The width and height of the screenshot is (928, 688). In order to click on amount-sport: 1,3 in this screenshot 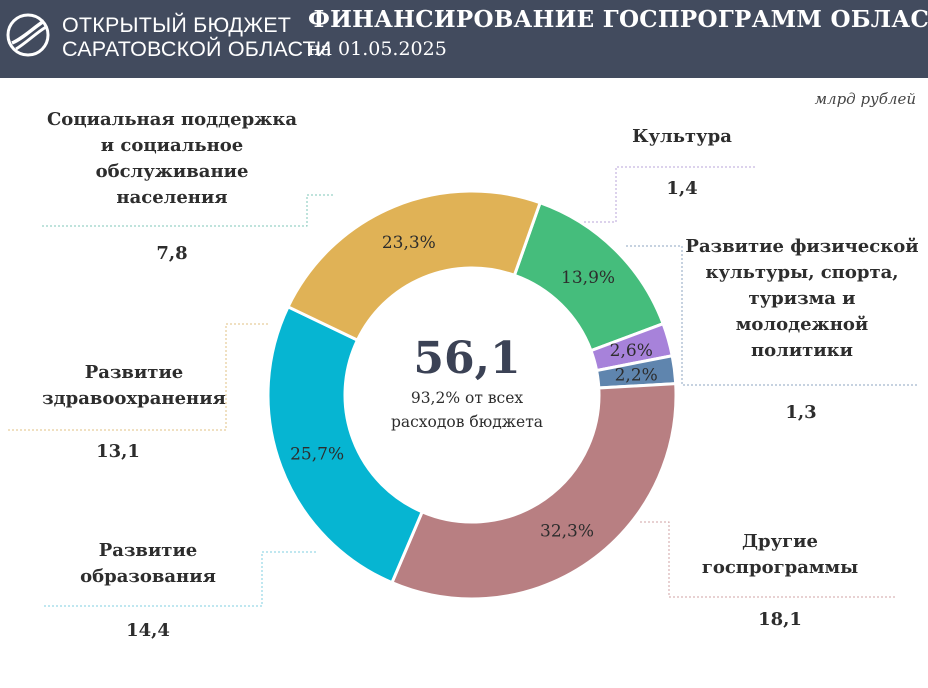, I will do `click(801, 412)`.